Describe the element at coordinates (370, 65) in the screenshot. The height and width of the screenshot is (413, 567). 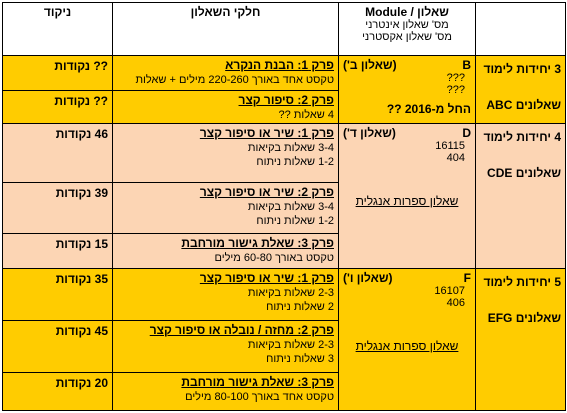
I see `module-name: (שאלון ב')` at that location.